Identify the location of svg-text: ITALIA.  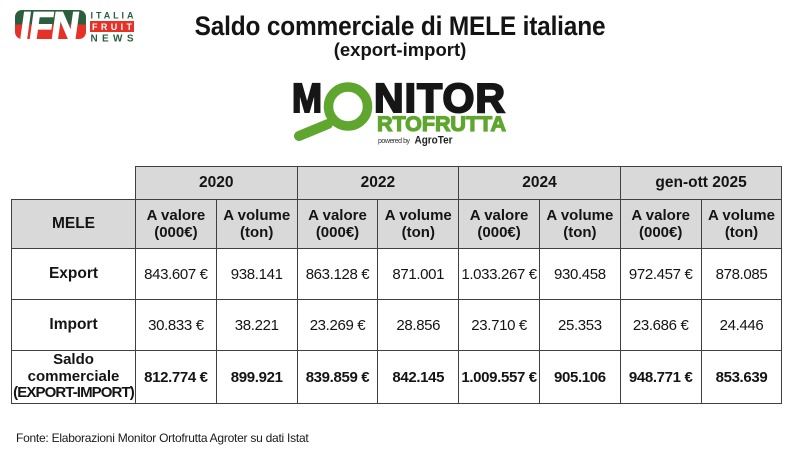
(113, 16).